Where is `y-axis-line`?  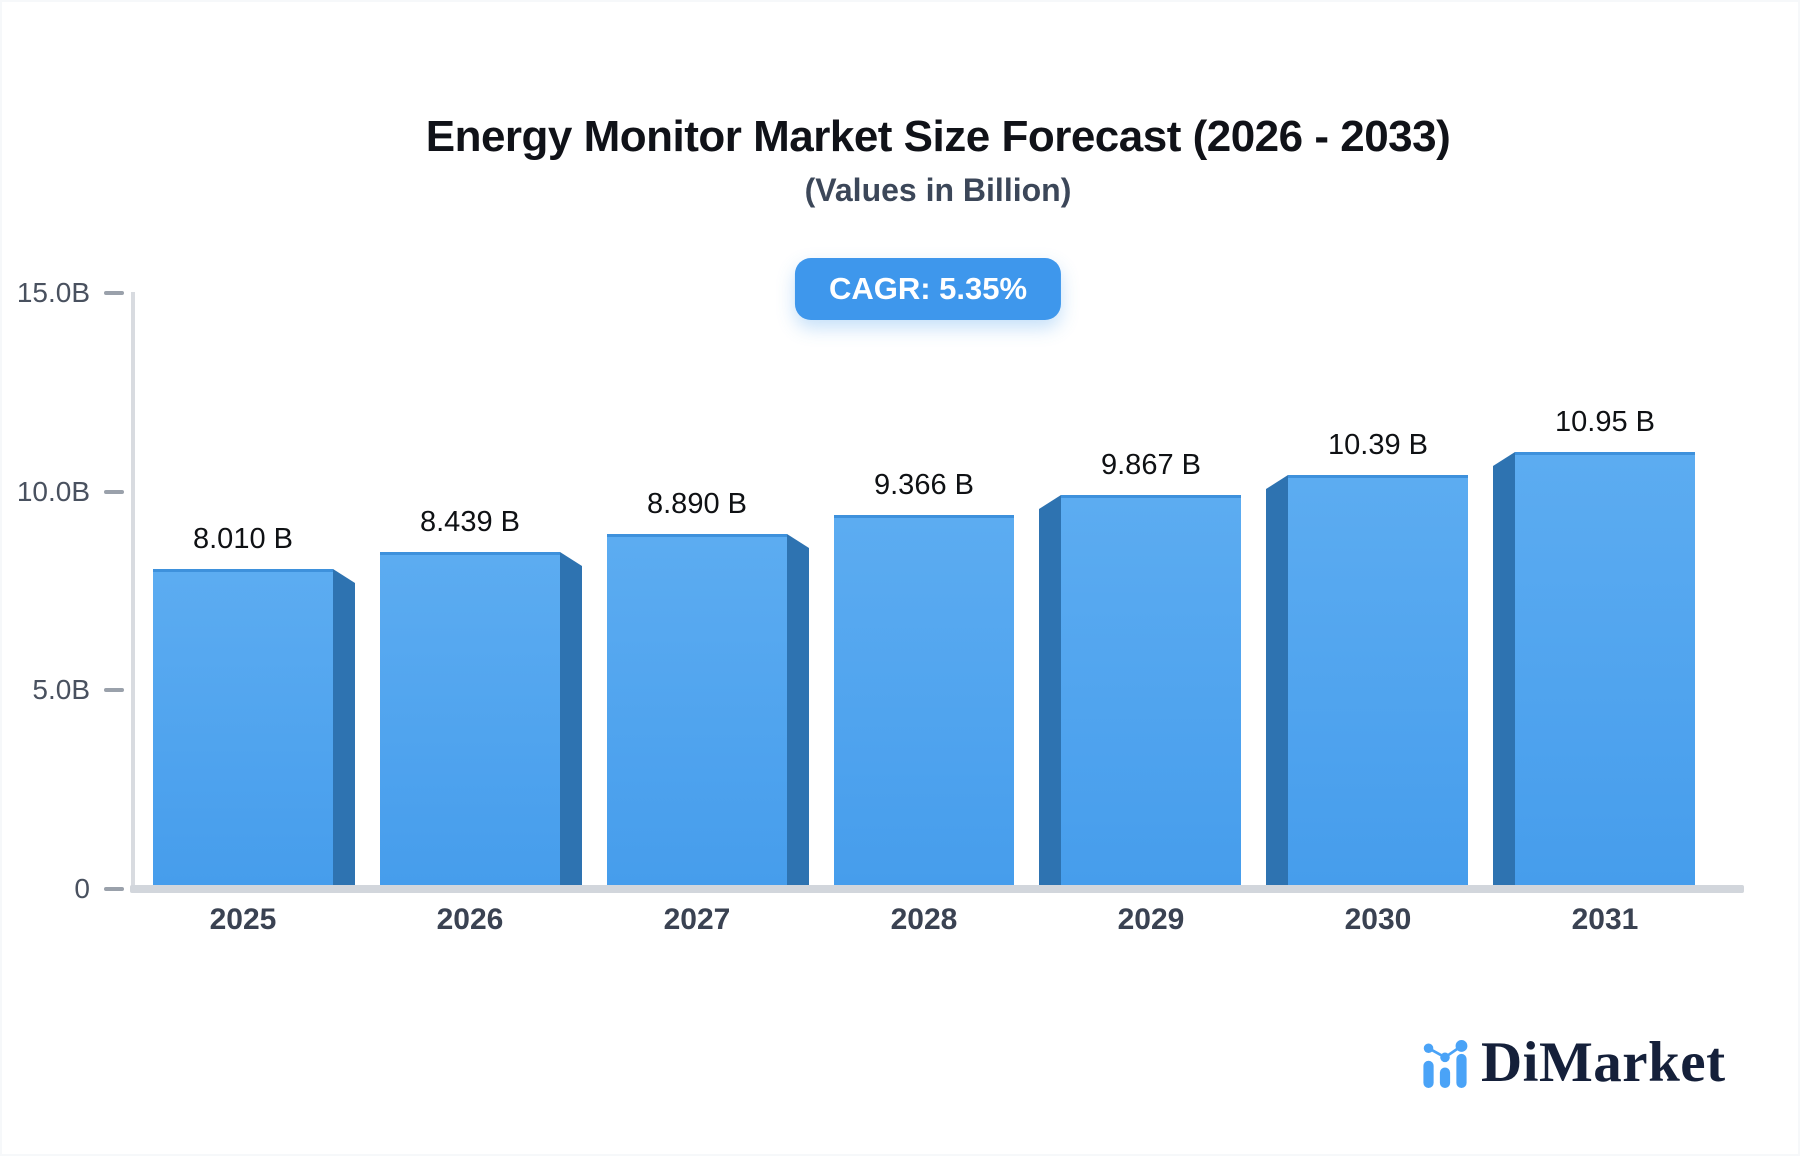 y-axis-line is located at coordinates (133, 592).